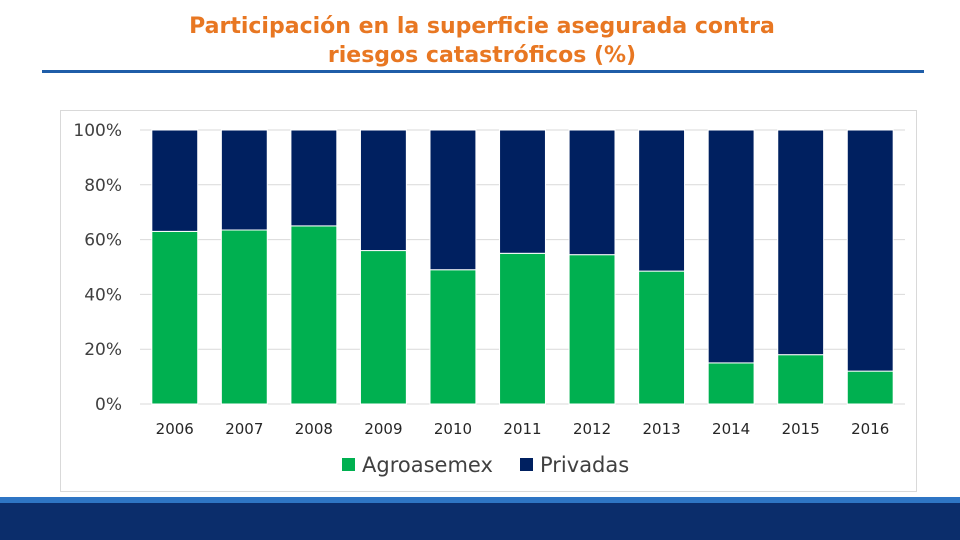 This screenshot has height=540, width=960. I want to click on bar-privadas-2013, so click(662, 200).